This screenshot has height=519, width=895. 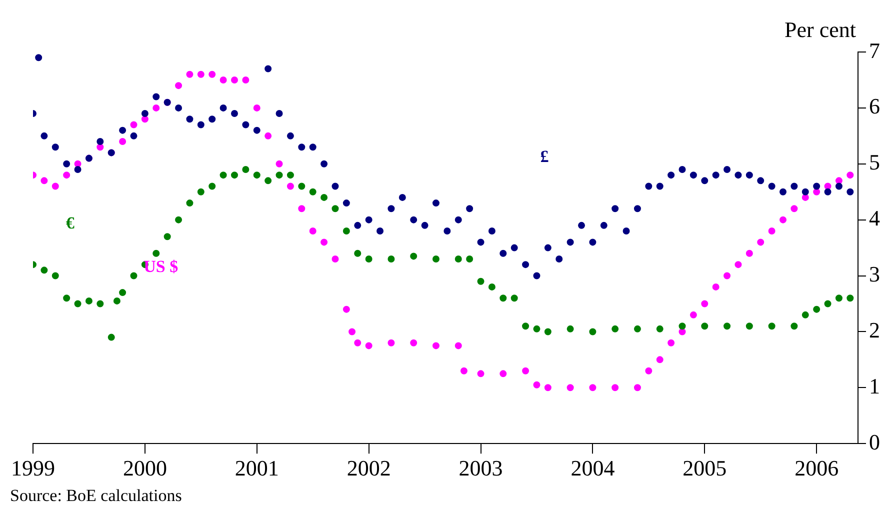 I want to click on x-tick-label: 2004, so click(x=592, y=468).